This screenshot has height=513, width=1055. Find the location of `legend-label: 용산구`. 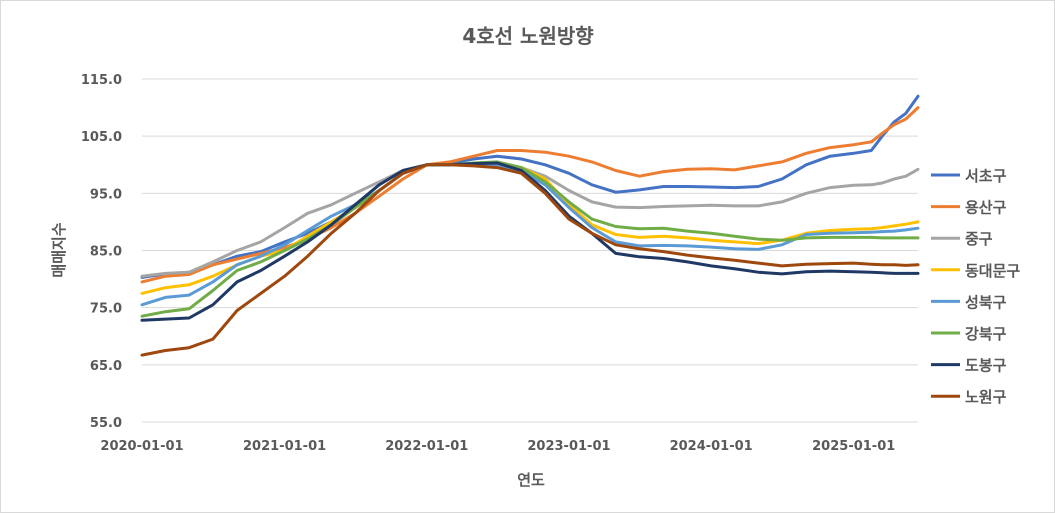

legend-label: 용산구 is located at coordinates (986, 208).